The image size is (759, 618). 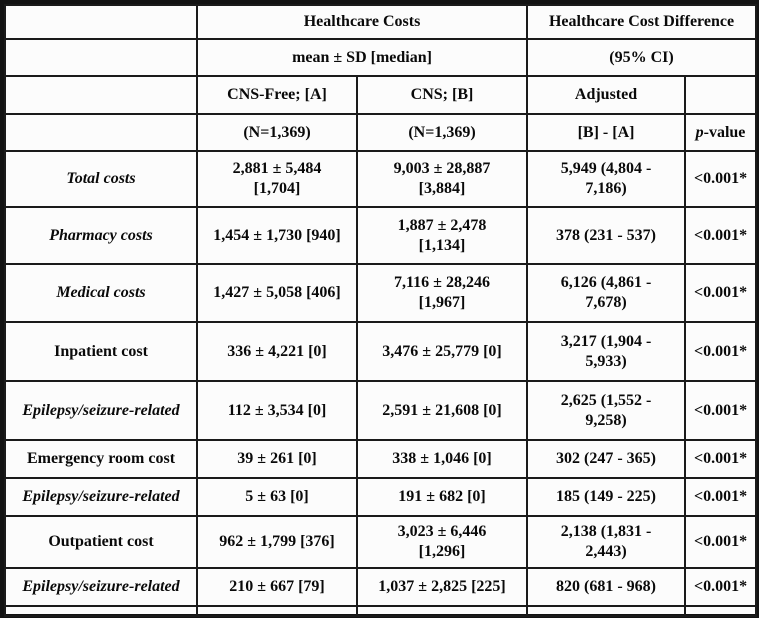 I want to click on header-row-measures: mean ± SD [median] (95% CI), so click(x=381, y=57).